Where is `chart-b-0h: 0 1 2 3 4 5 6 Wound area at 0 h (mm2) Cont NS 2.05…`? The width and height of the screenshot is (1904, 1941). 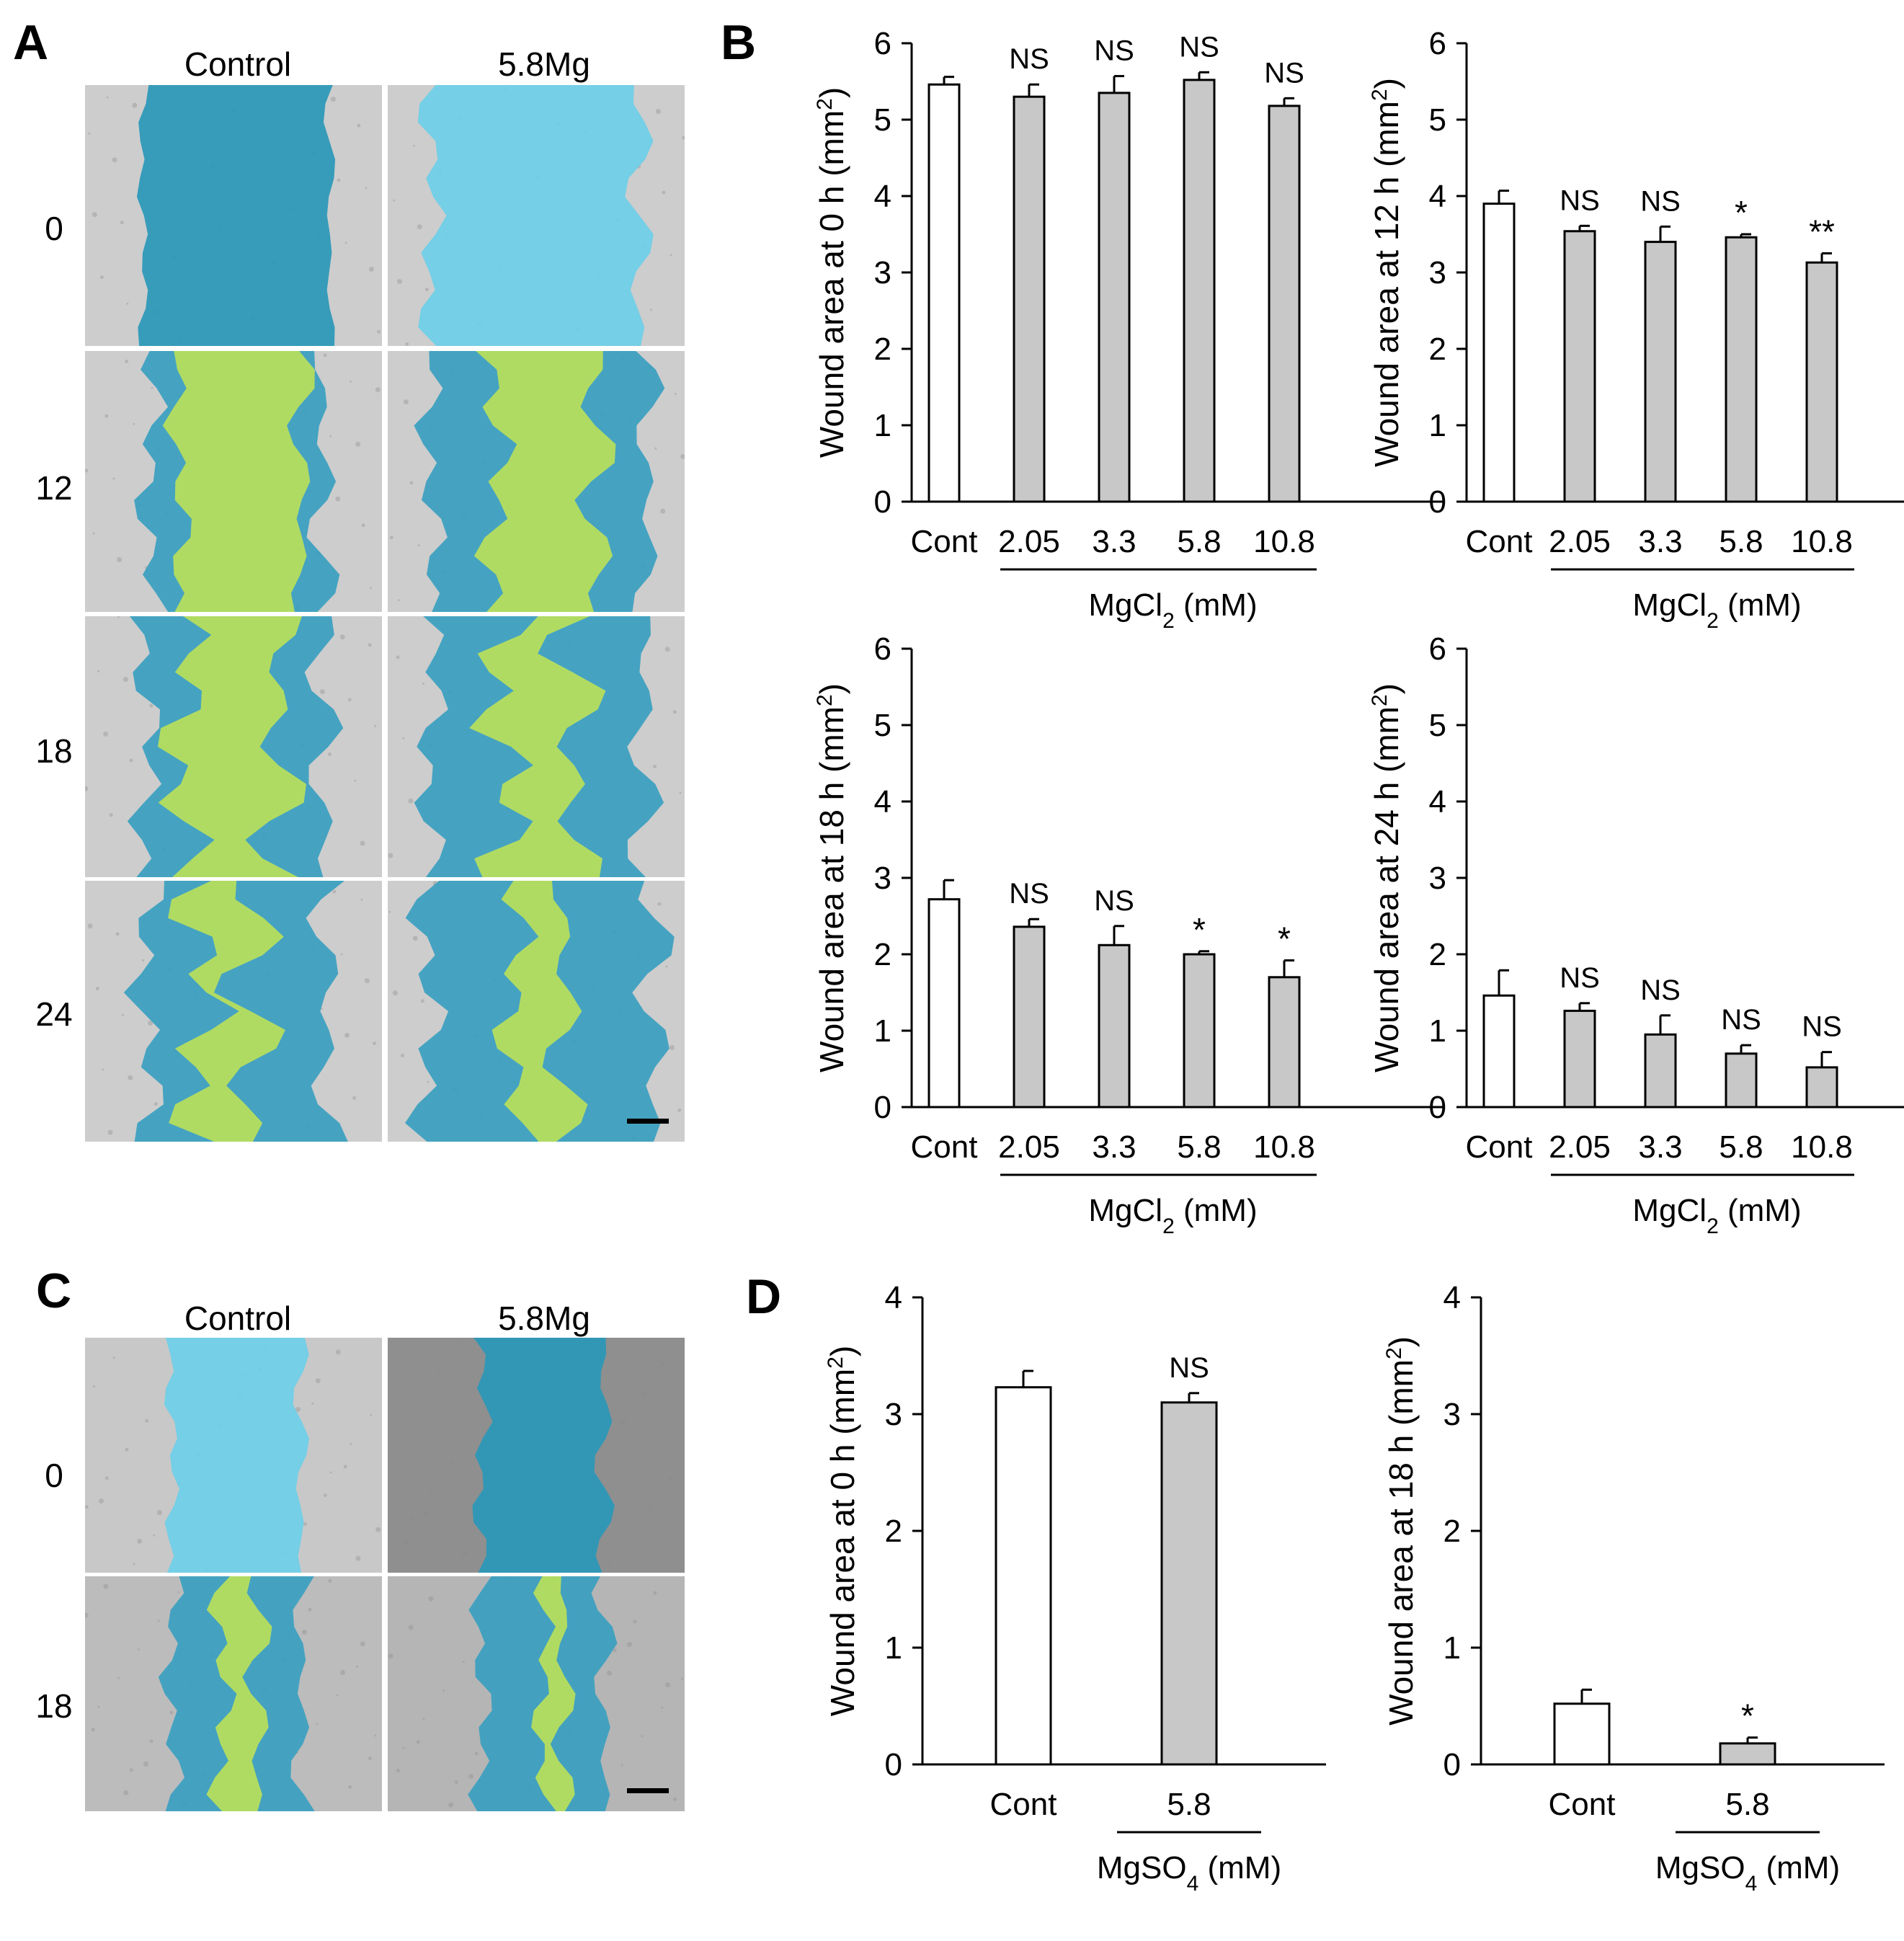
chart-b-0h: 0 1 2 3 4 5 6 Wound area at 0 h (mm2) Cont NS 2.05… is located at coordinates (1136, 352).